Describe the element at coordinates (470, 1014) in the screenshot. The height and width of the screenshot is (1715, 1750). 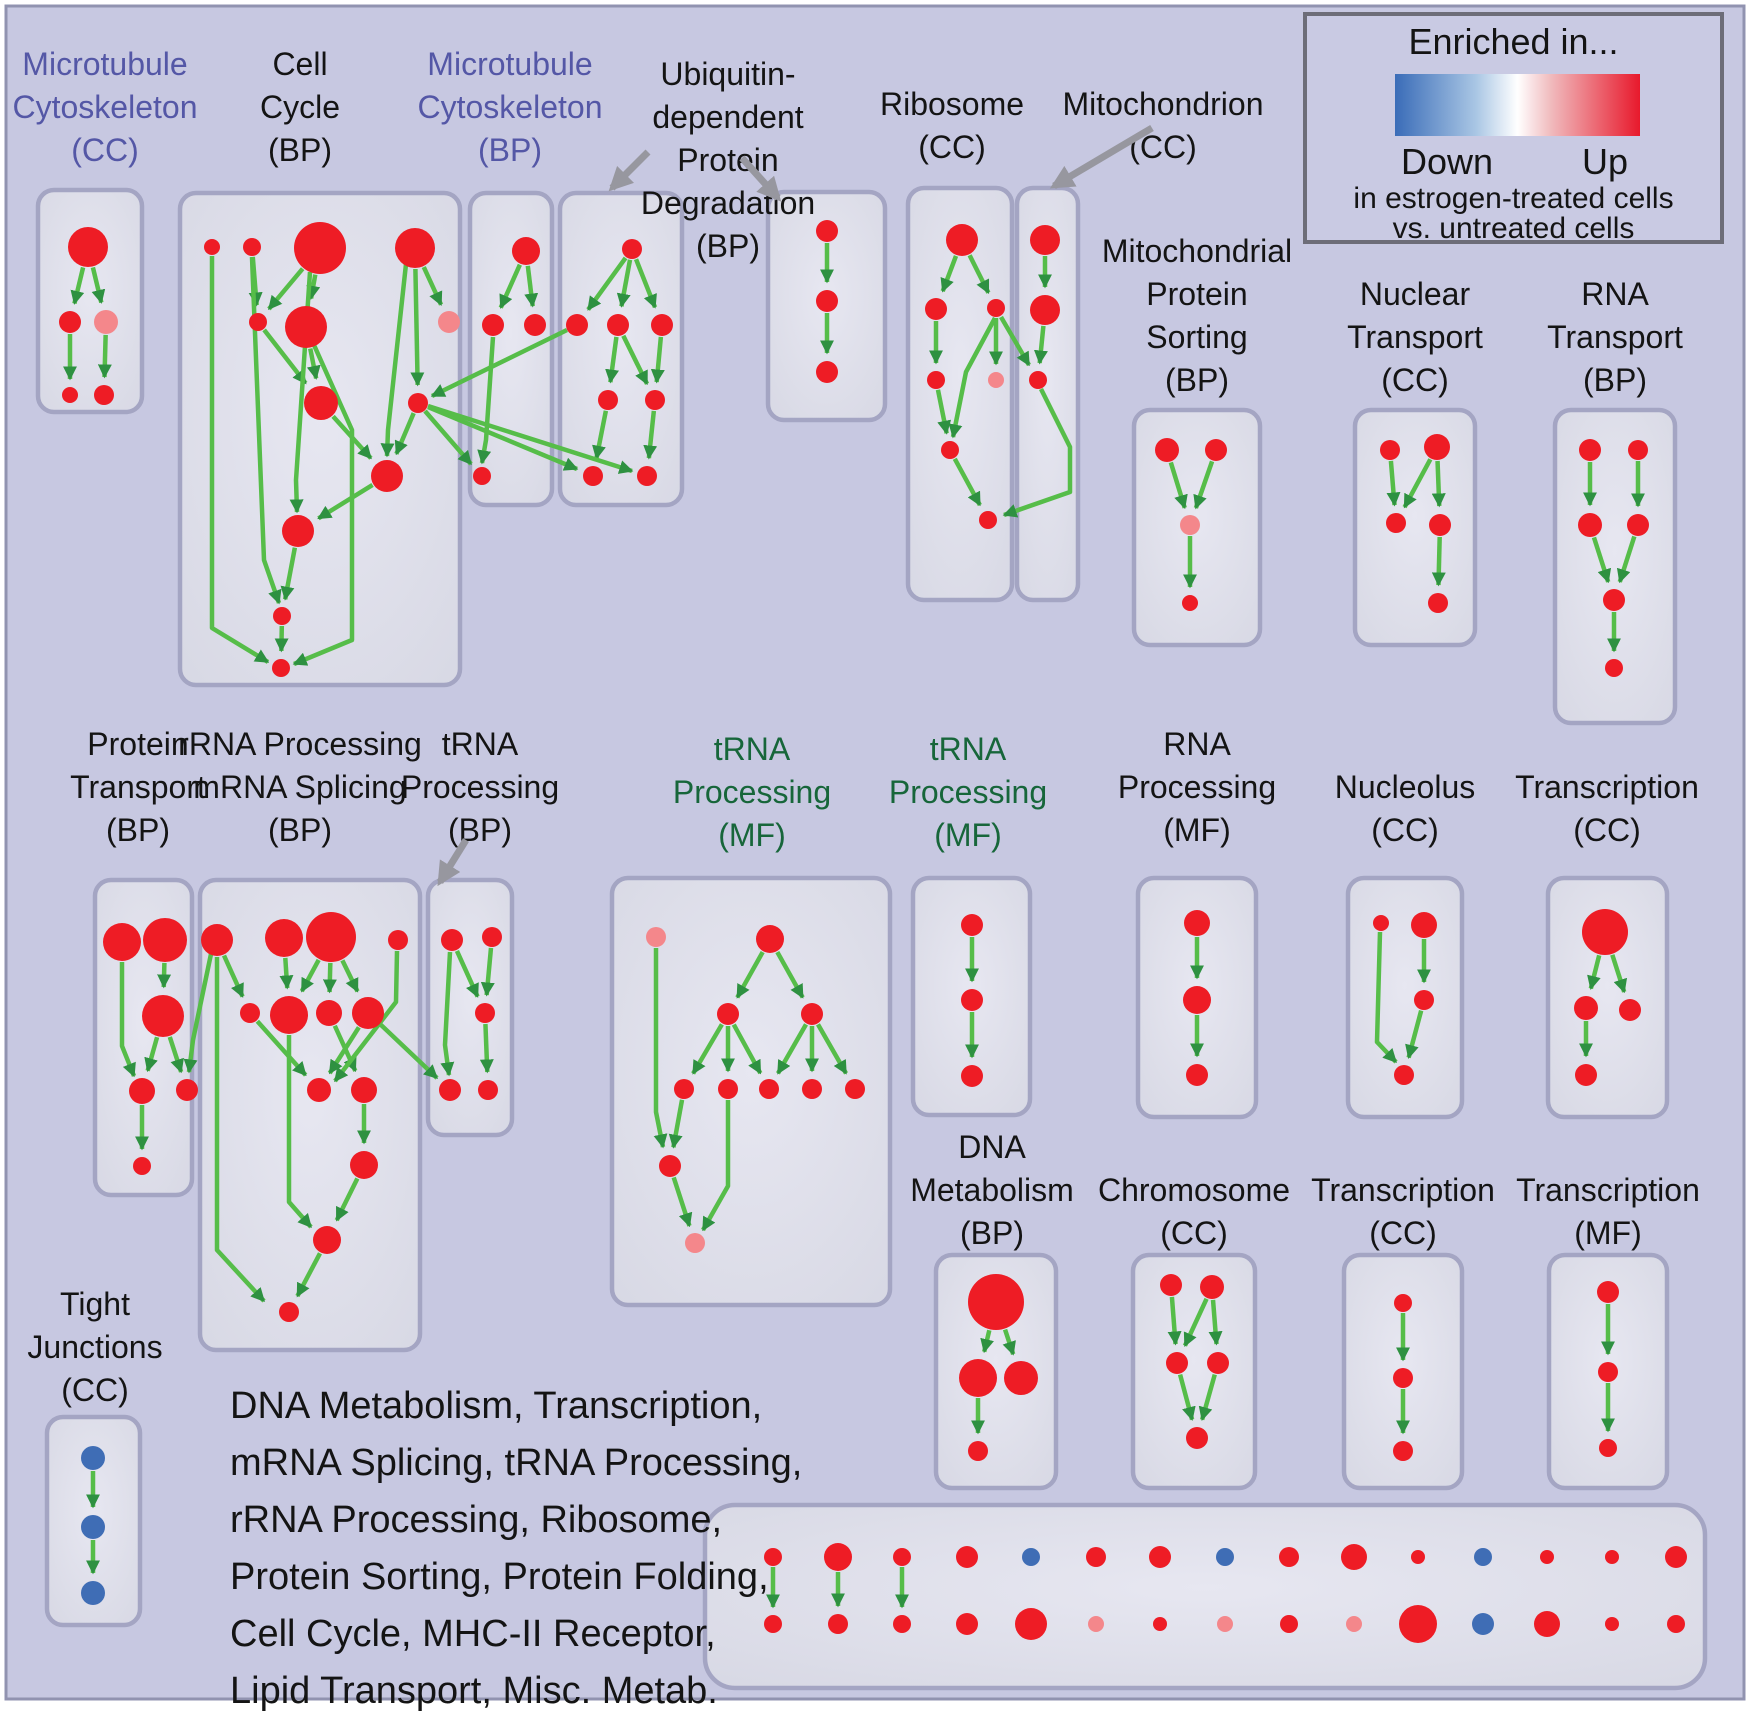
I see `cluster-nodes-trna-processing-bp` at that location.